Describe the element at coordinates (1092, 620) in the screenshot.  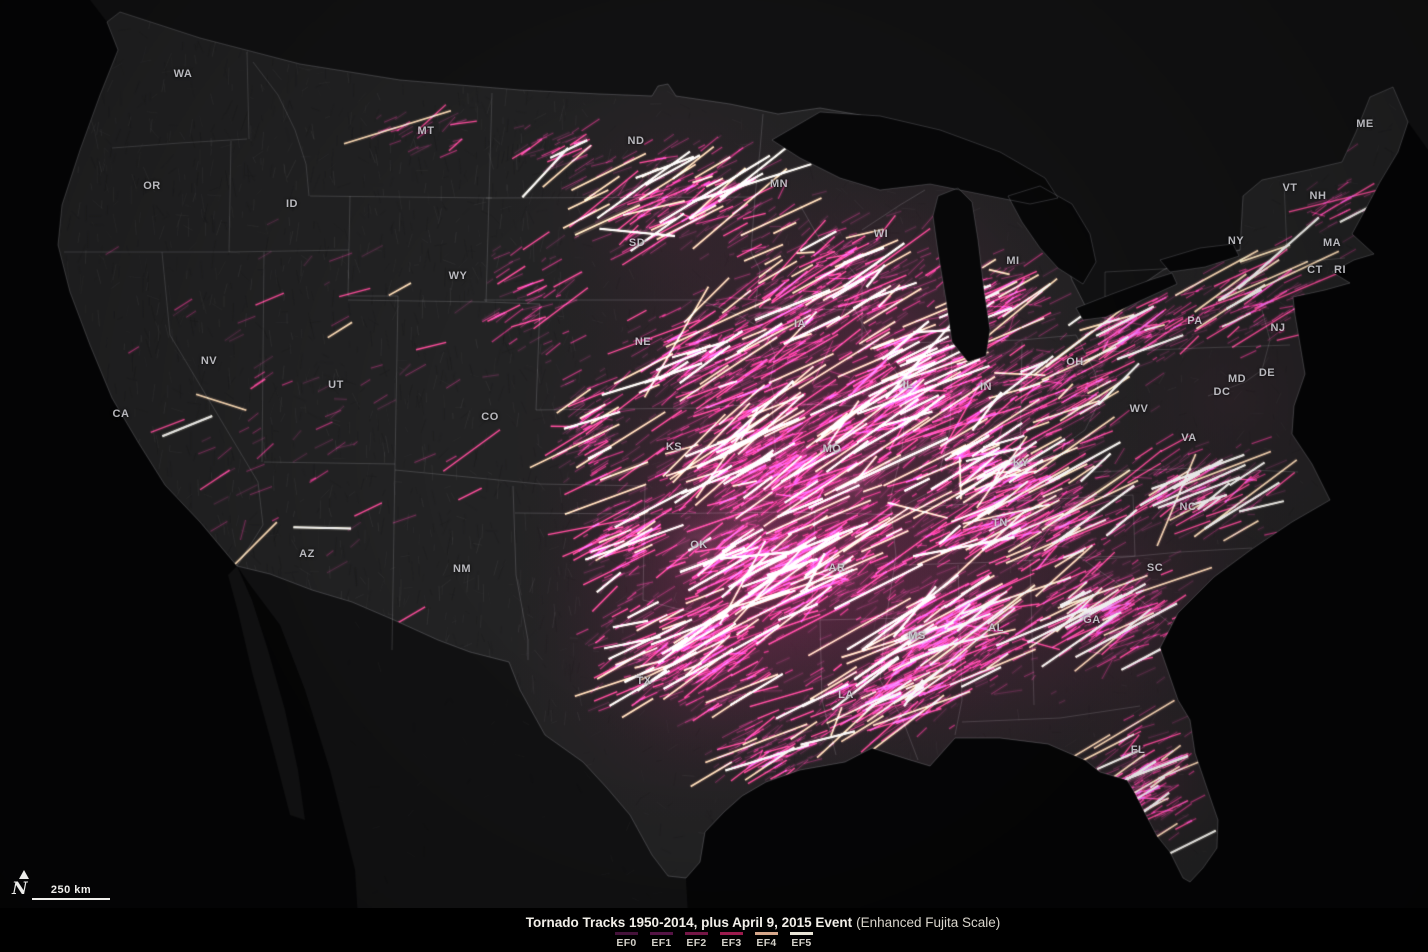
I see `state-label-ga: GA` at that location.